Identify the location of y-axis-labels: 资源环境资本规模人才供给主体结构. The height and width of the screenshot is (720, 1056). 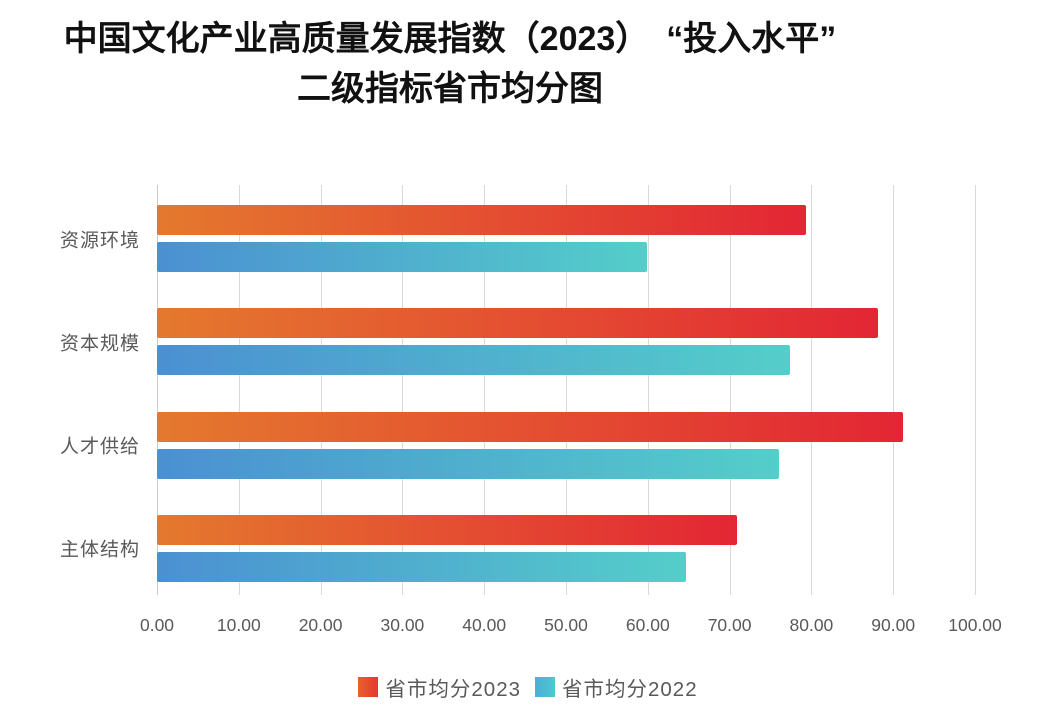
(70, 390).